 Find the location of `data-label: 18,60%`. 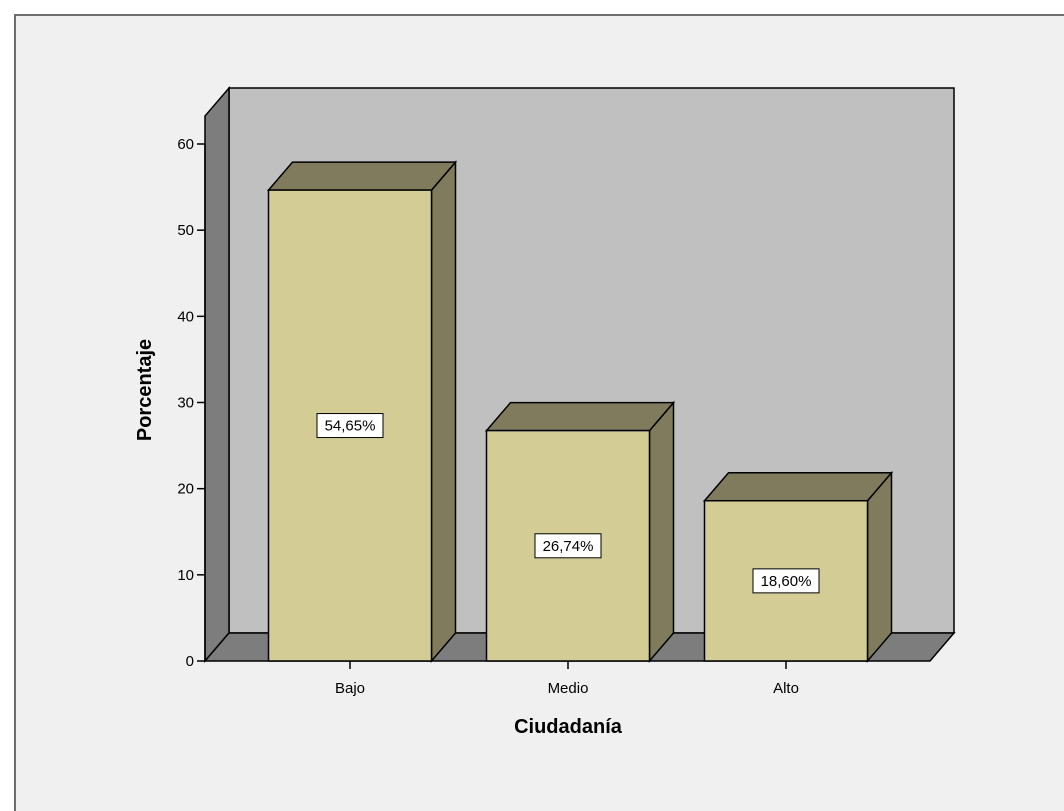

data-label: 18,60% is located at coordinates (786, 581).